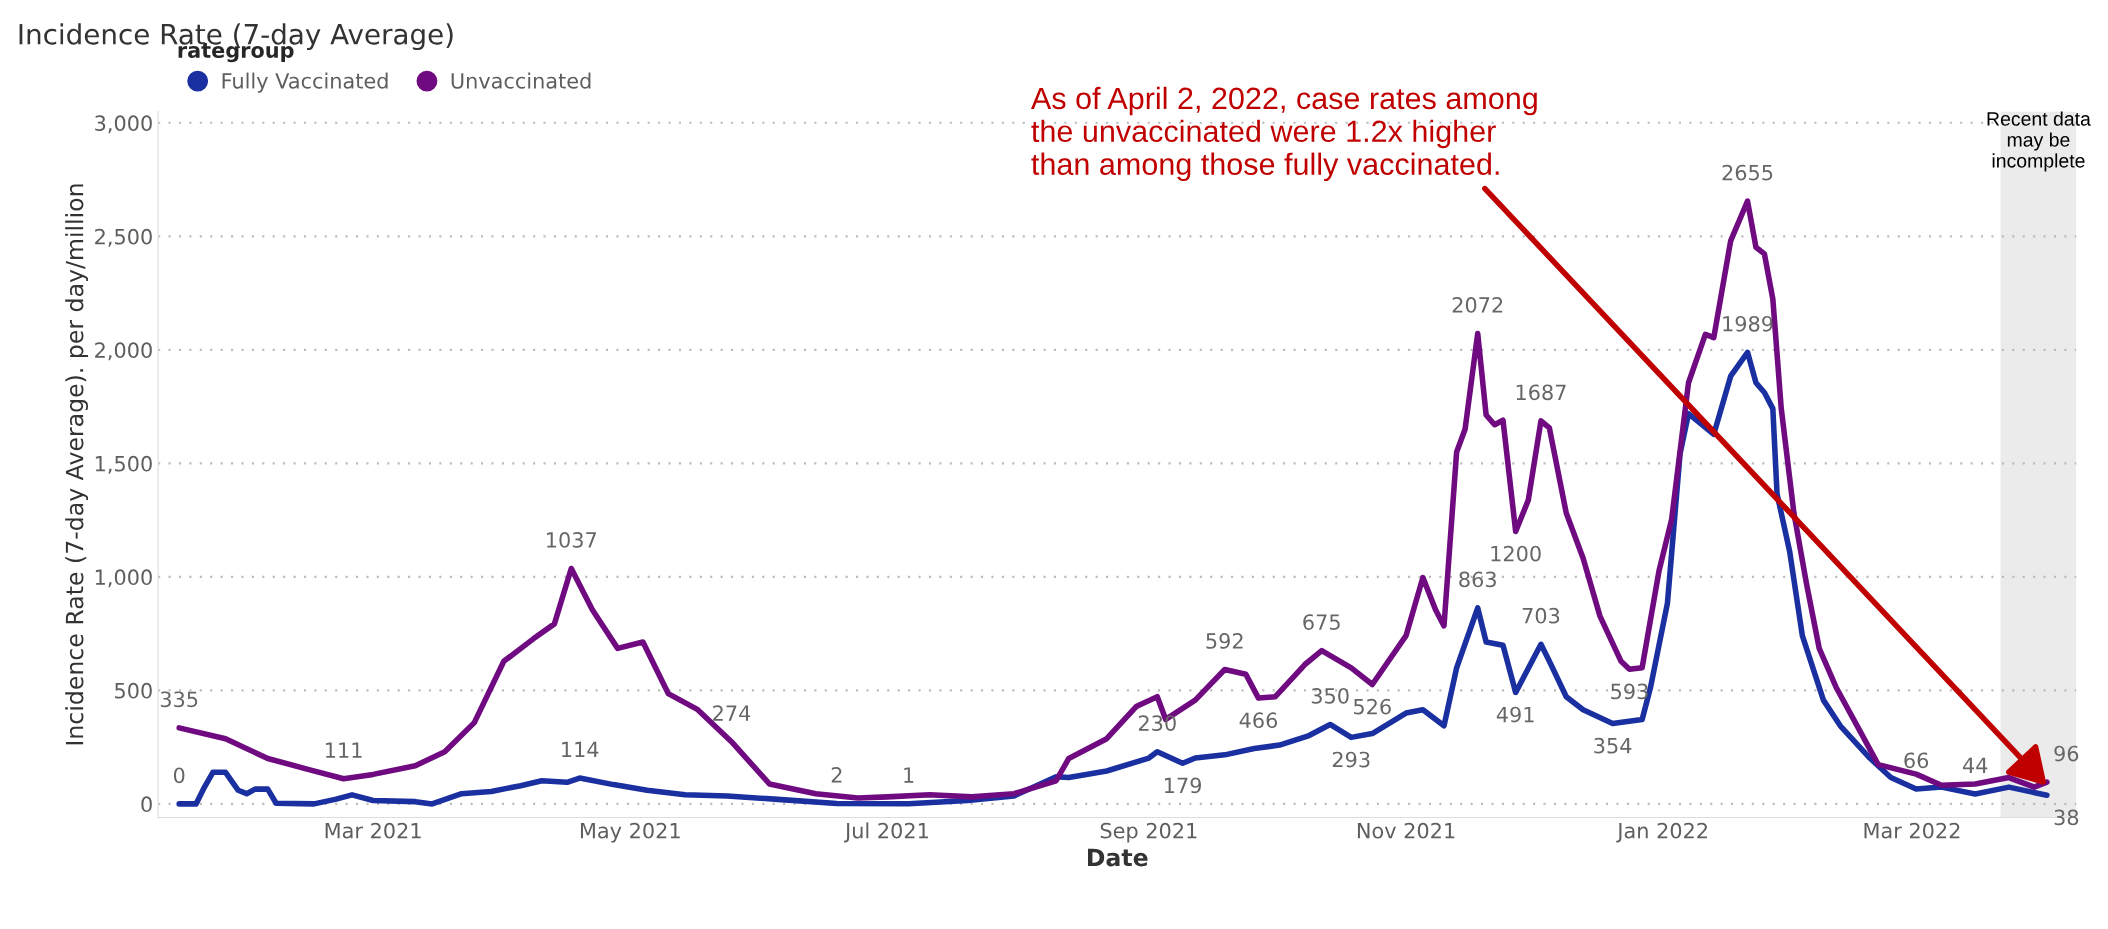  Describe the element at coordinates (1283, 134) in the screenshot. I see `annotation: As of April 2, 2022, case rates among the unvaccinated were 1.2x higher than among those fully vaccinated.` at that location.